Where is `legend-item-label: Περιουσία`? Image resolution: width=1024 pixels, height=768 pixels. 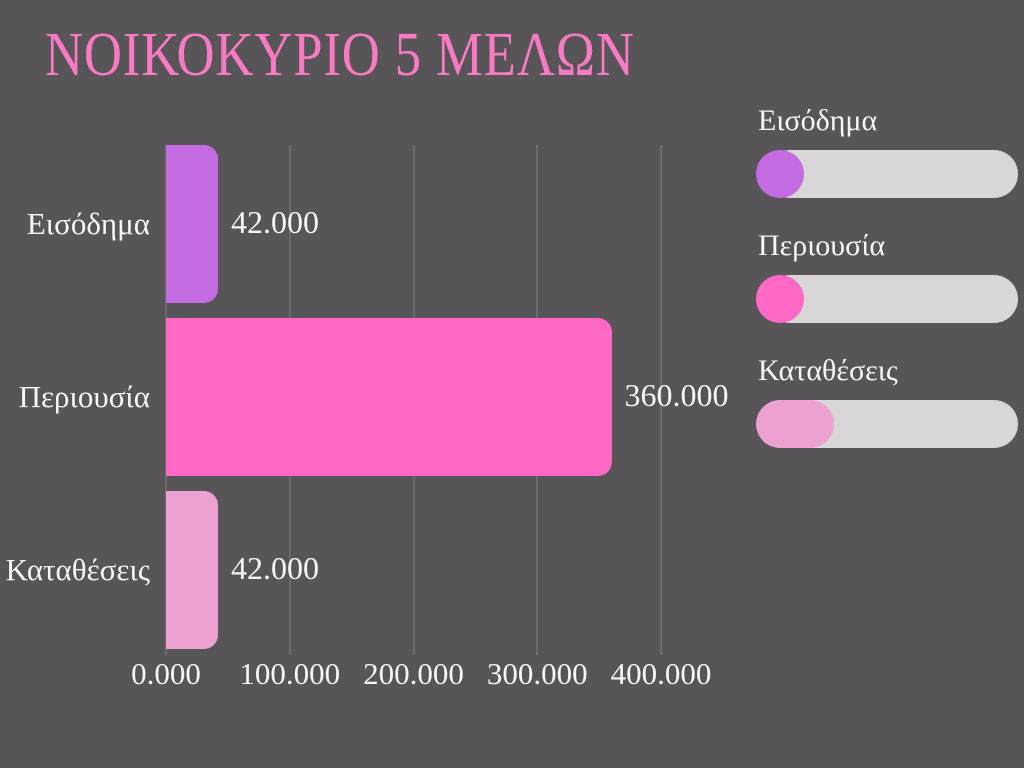
legend-item-label: Περιουσία is located at coordinates (822, 245).